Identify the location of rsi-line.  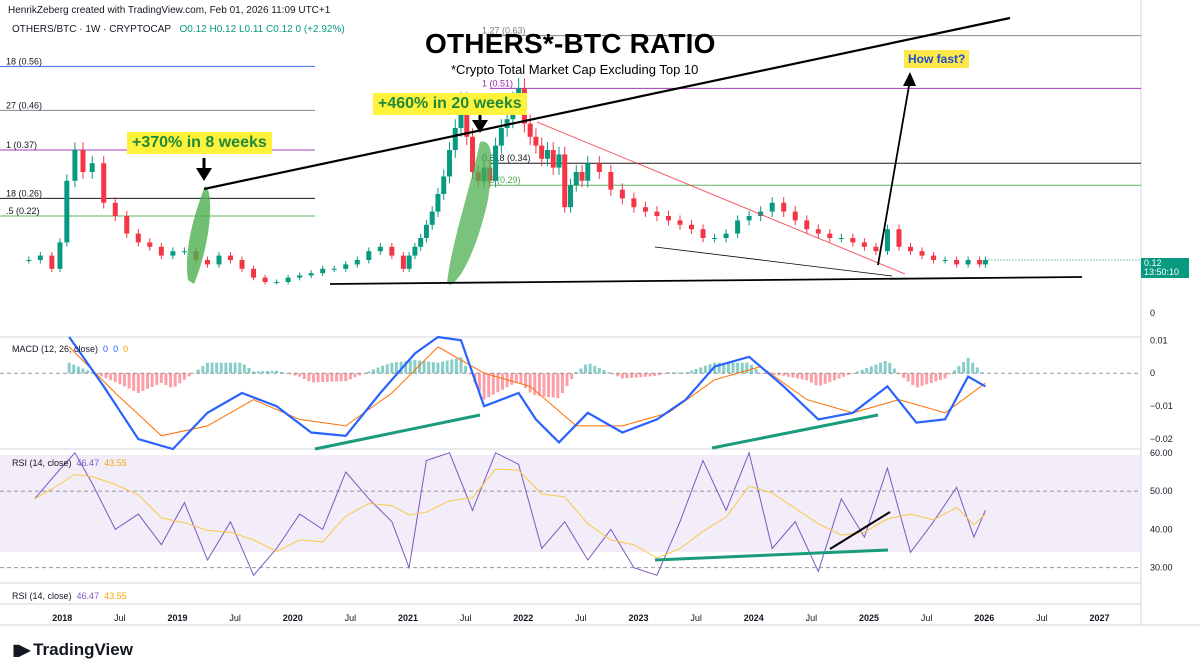
(510, 514).